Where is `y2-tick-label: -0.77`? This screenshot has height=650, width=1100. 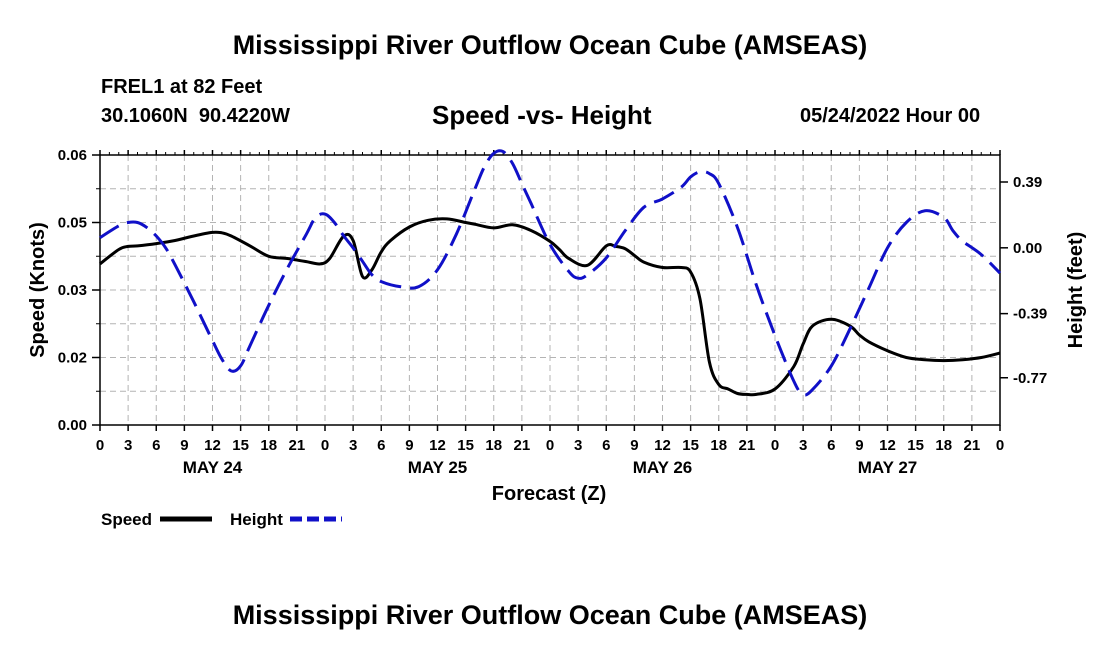
y2-tick-label: -0.77 is located at coordinates (1030, 378).